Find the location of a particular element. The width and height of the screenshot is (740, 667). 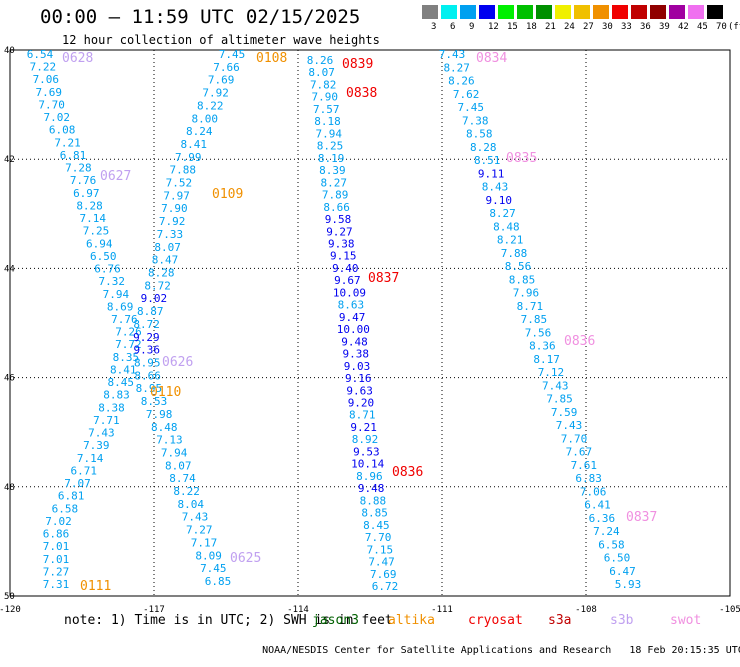

wave-height-value: 6.71 is located at coordinates (84, 470).